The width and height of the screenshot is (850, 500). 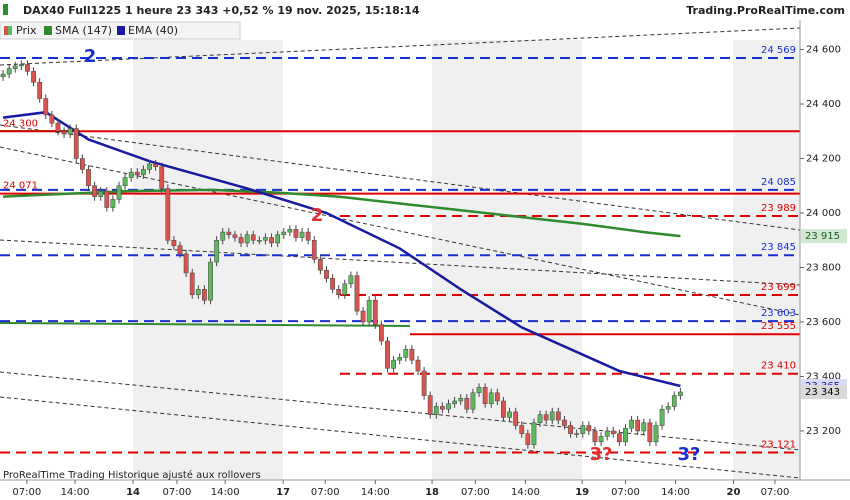 I want to click on y-tick-label: 24 200, so click(x=823, y=159).